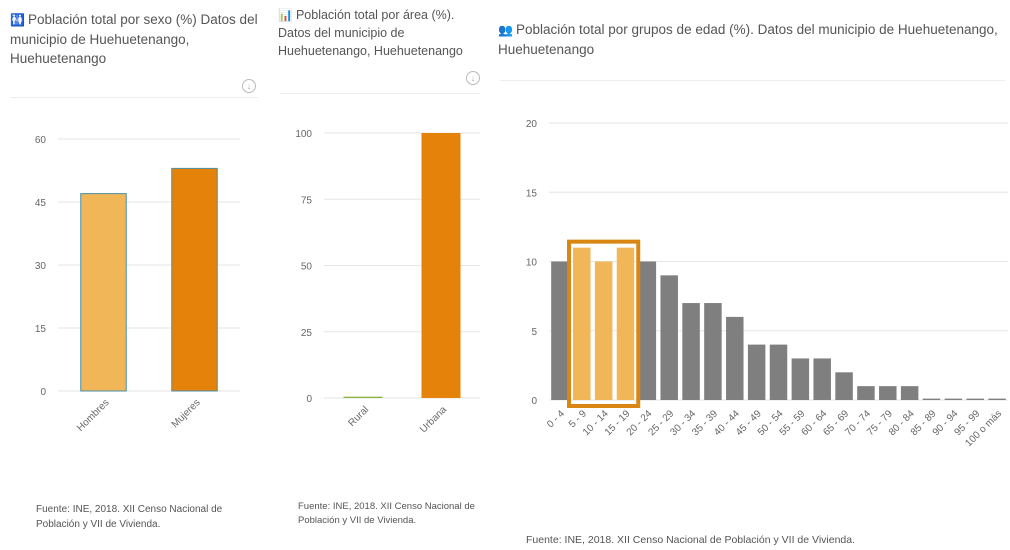 This screenshot has width=1010, height=550. I want to click on y-tick-label: 50, so click(307, 267).